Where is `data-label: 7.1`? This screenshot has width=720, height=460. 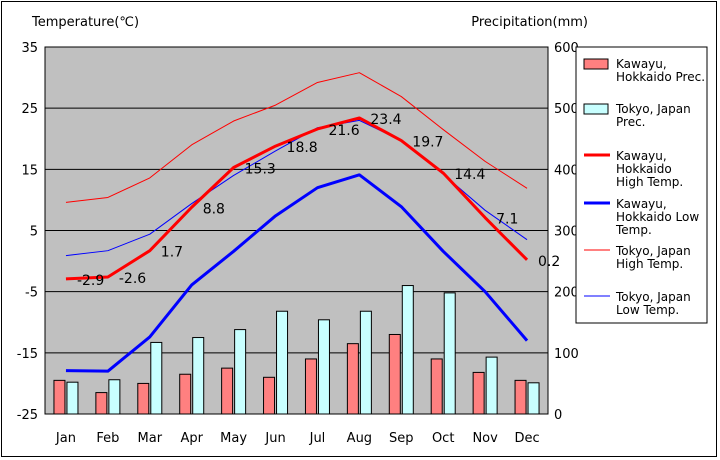
data-label: 7.1 is located at coordinates (507, 220).